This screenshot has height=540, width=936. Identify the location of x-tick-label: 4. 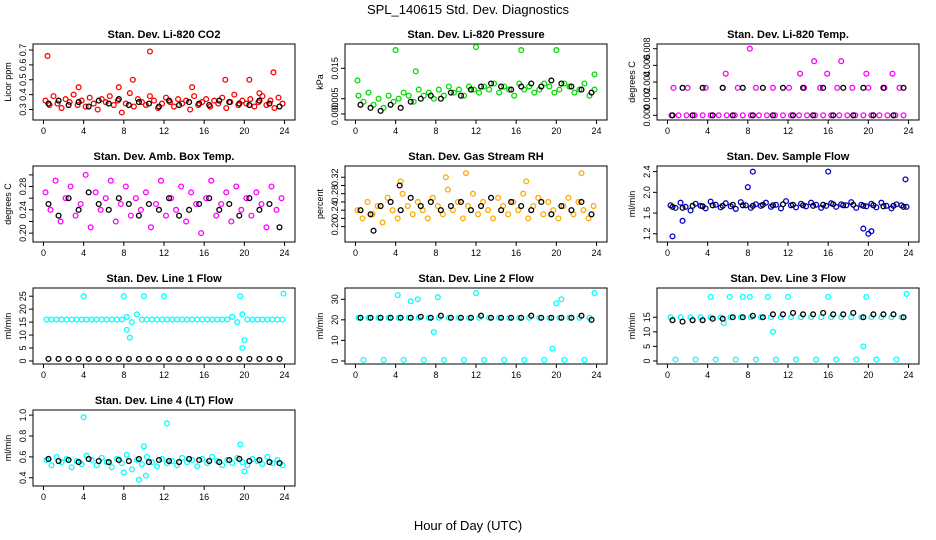
(707, 375).